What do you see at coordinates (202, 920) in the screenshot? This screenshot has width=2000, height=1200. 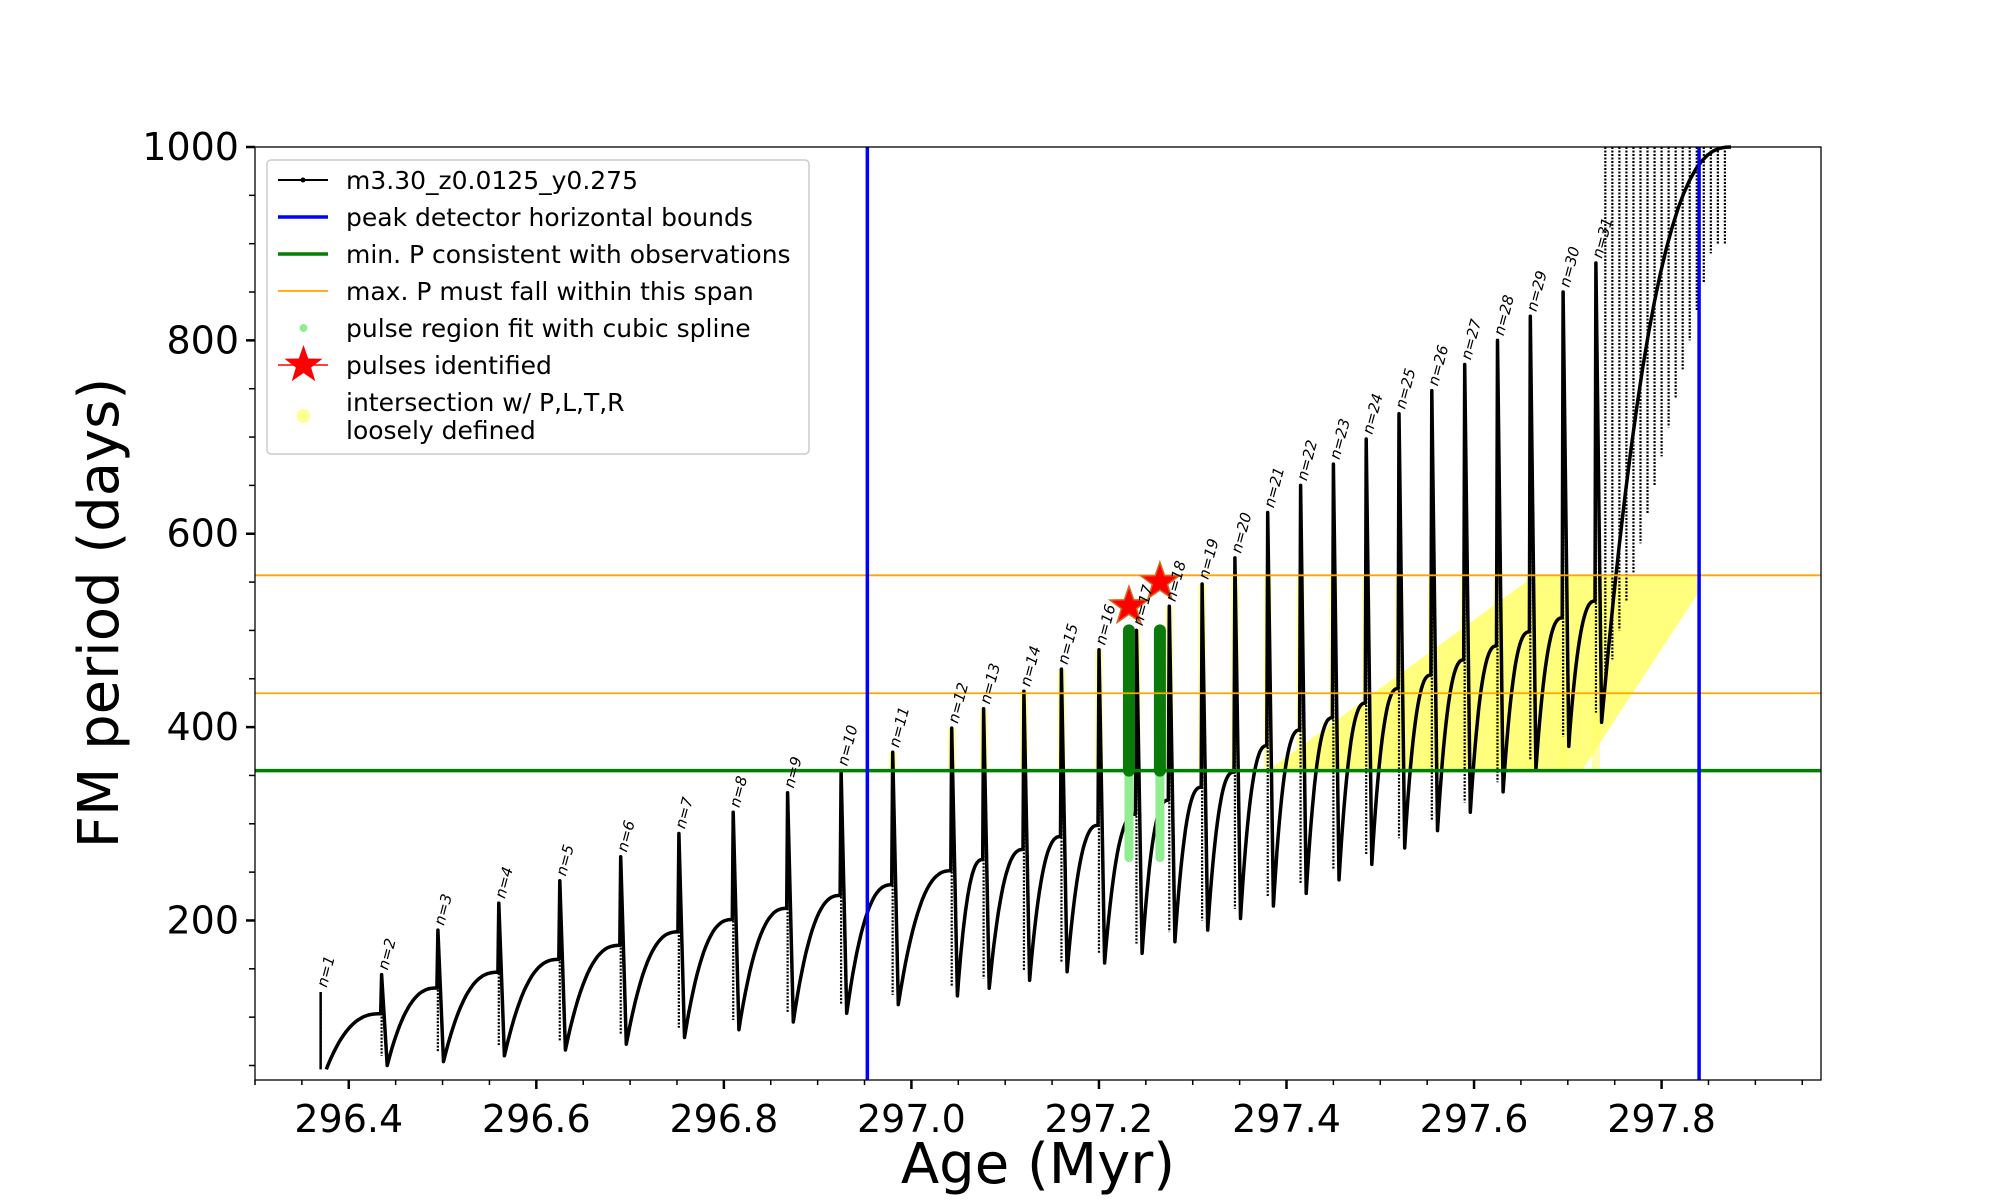 I see `y-tick-label: 200` at bounding box center [202, 920].